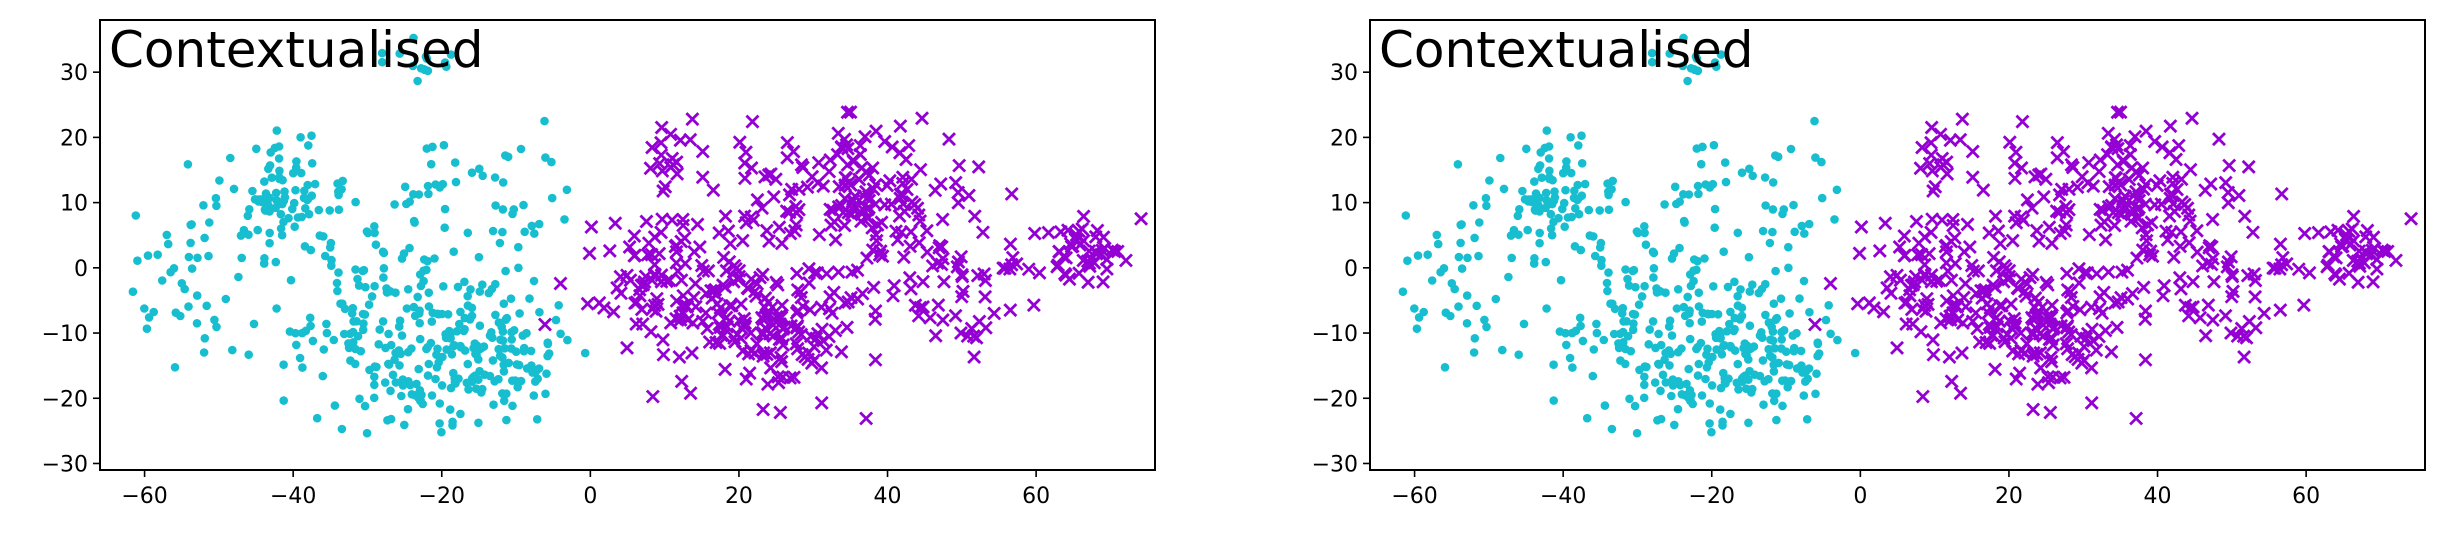 The width and height of the screenshot is (2443, 540). What do you see at coordinates (65, 334) in the screenshot?
I see `y-tick-label: −10` at bounding box center [65, 334].